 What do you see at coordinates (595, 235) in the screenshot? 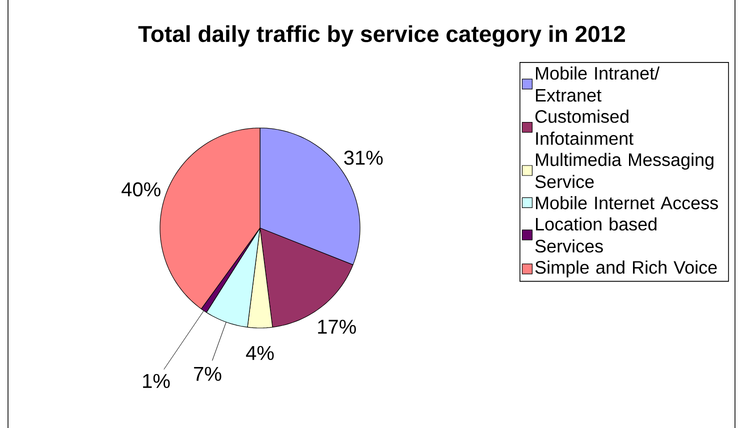
I see `legend-label: Location based Services` at bounding box center [595, 235].